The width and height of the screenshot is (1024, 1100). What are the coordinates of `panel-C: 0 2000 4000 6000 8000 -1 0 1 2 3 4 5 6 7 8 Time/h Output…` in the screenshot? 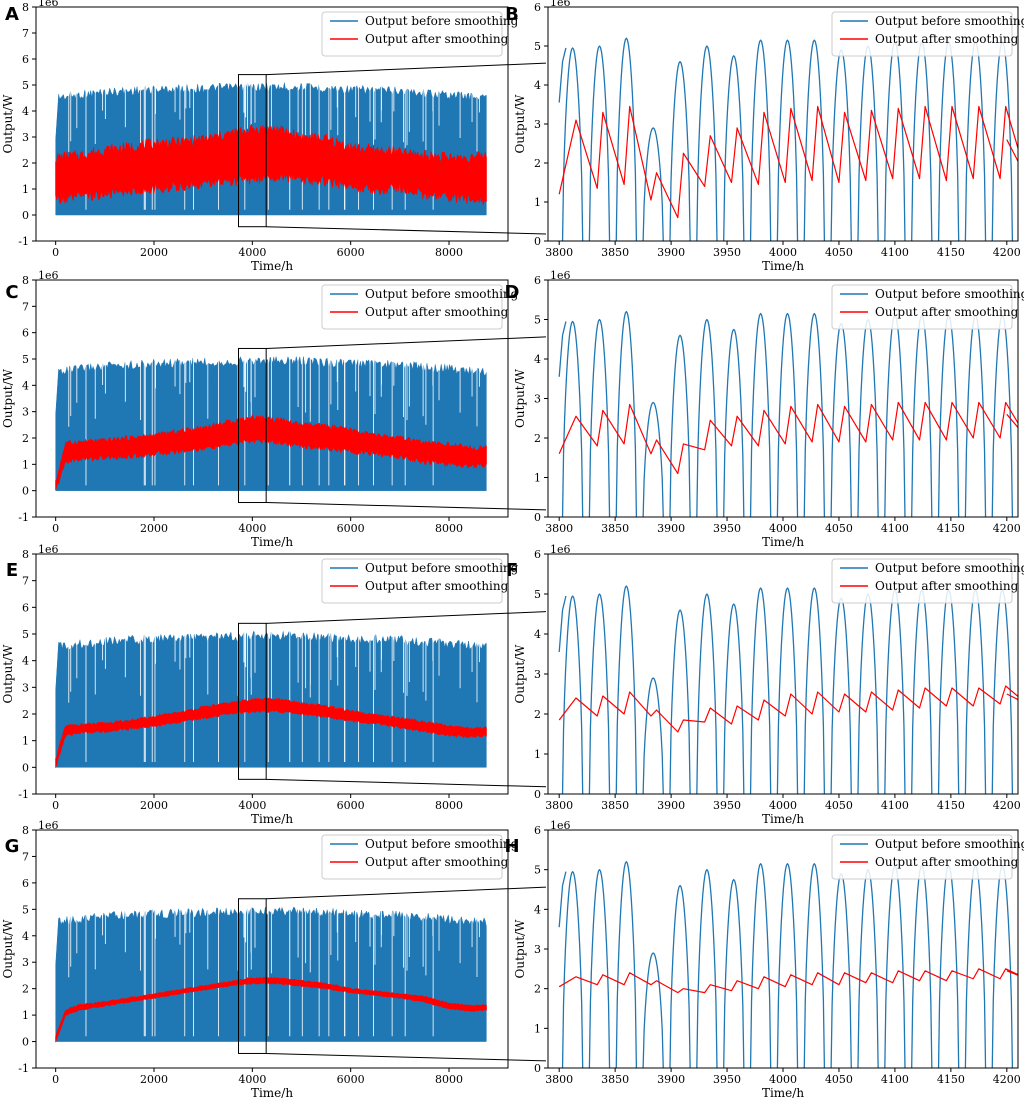 It's located at (260, 409).